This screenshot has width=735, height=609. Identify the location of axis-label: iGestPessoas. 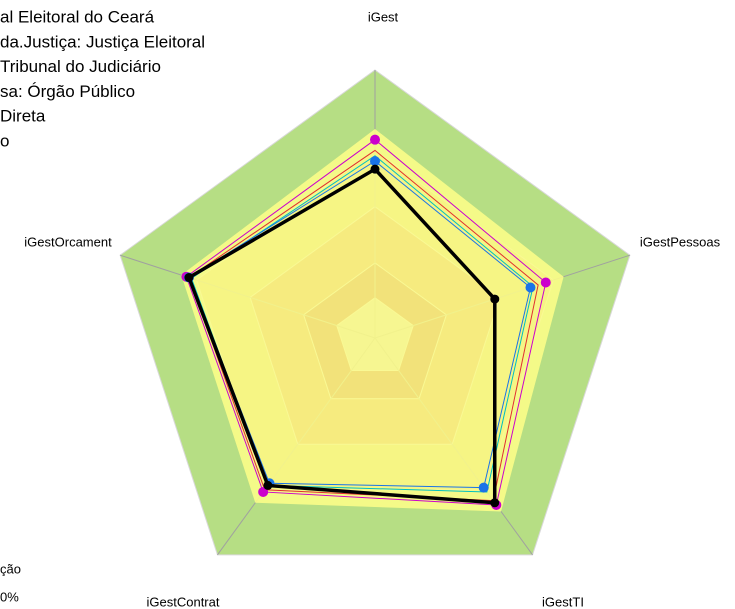
(680, 241).